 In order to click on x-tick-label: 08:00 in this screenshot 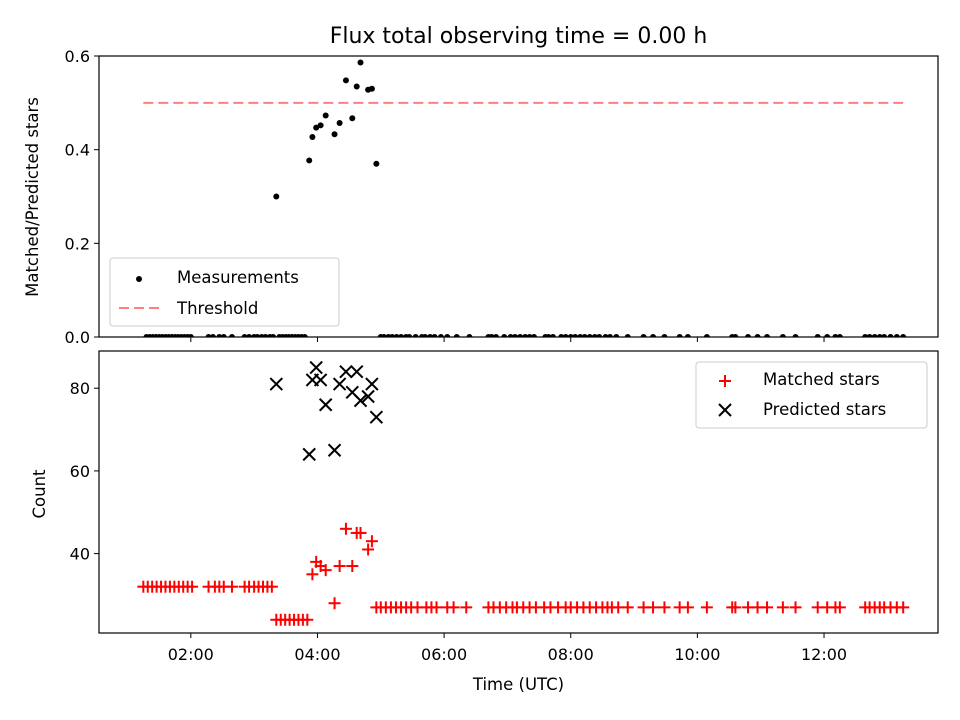, I will do `click(571, 654)`.